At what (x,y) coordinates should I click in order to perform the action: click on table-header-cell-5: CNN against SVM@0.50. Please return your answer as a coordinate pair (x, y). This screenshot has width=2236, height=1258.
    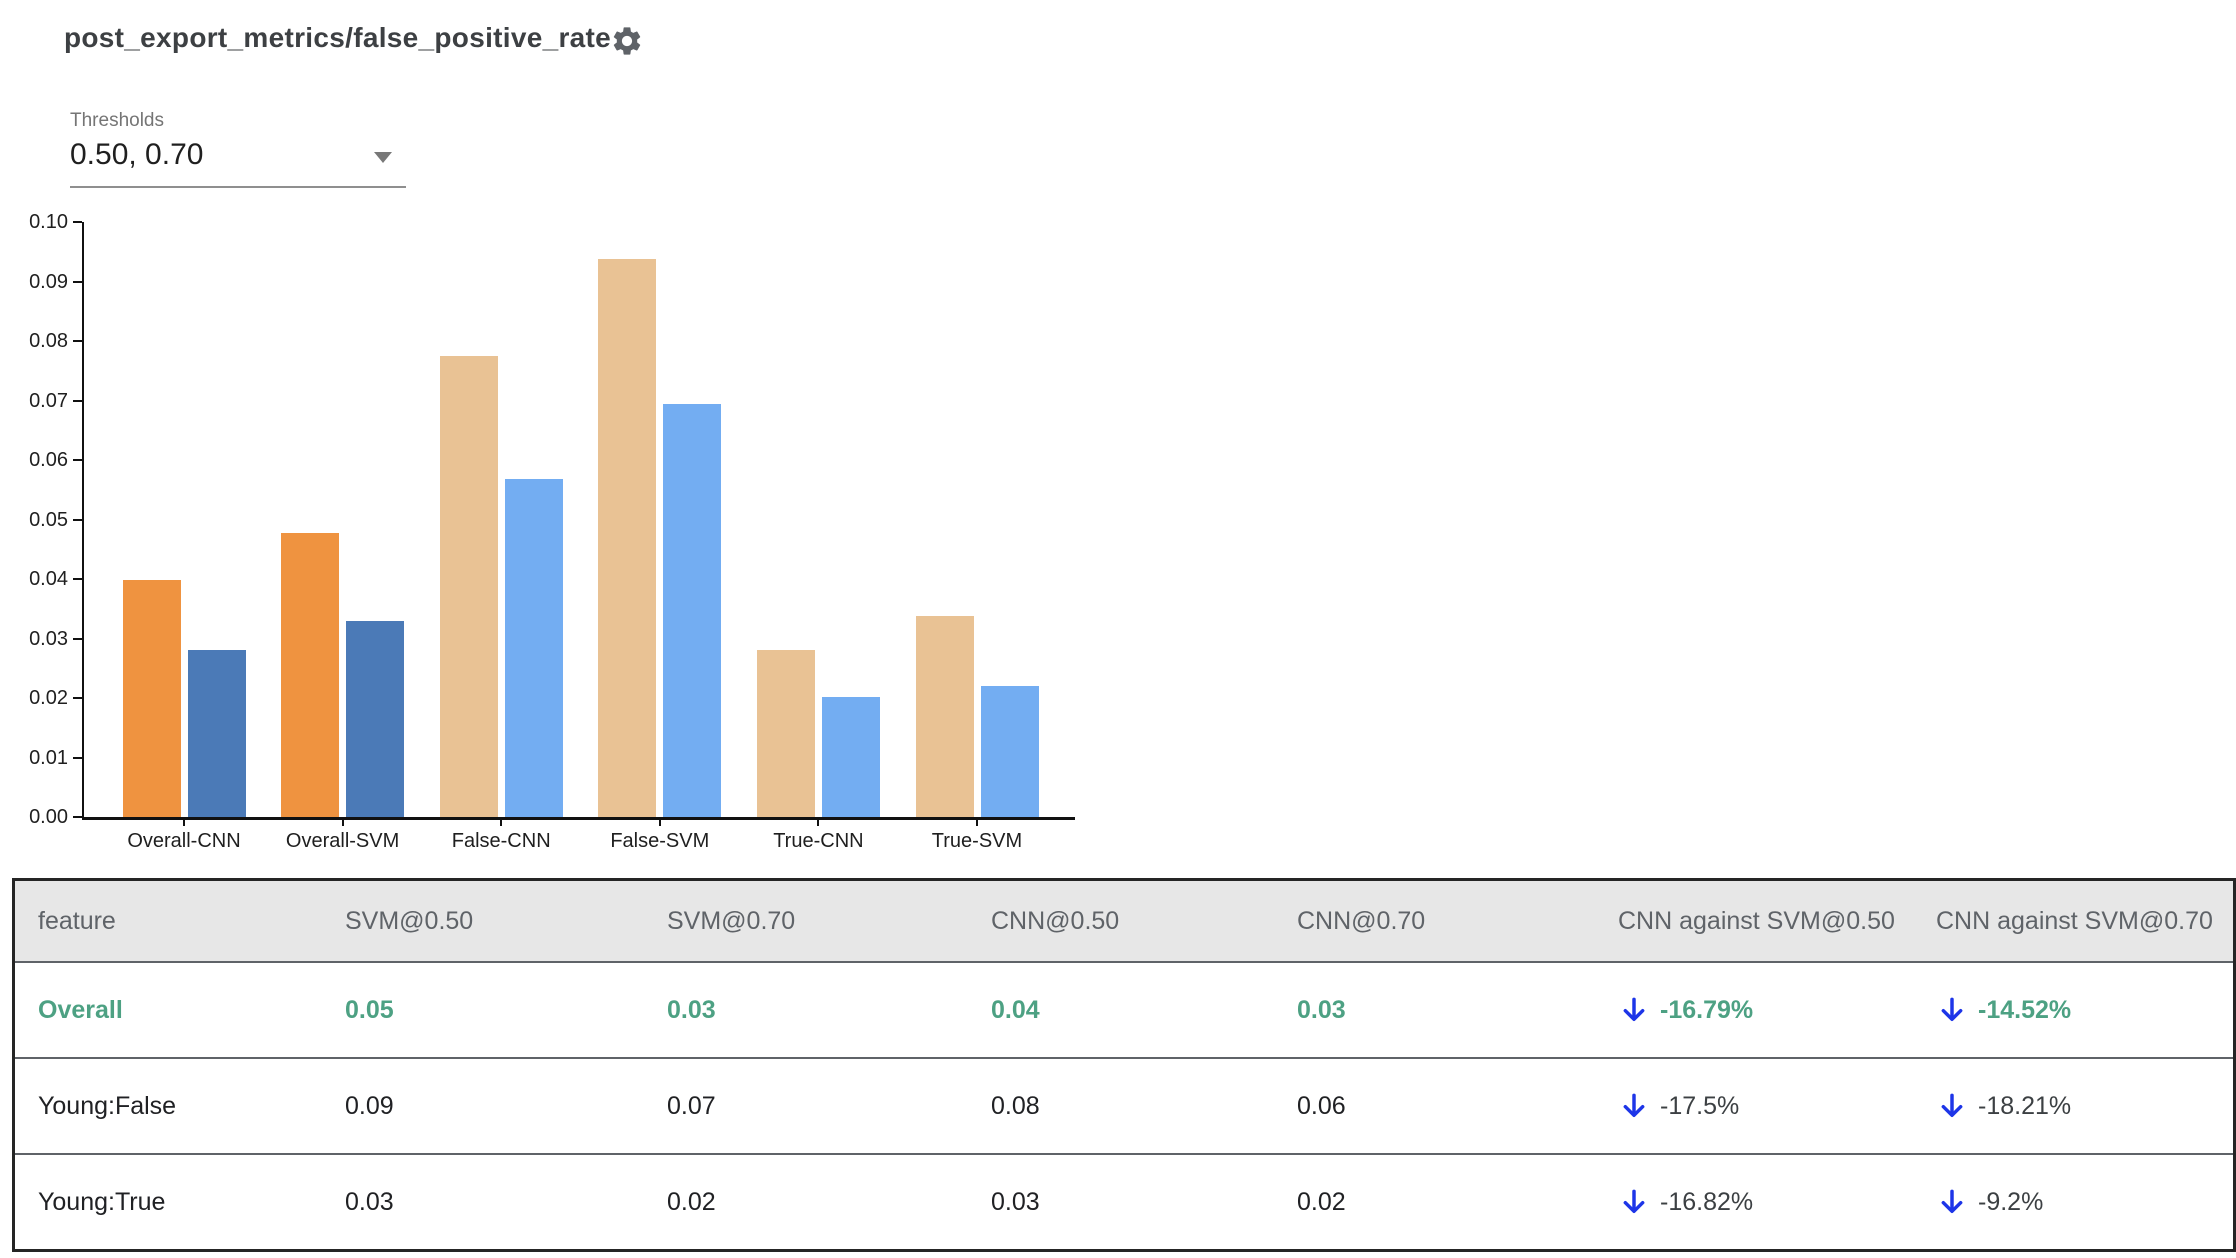
    Looking at the image, I should click on (1756, 920).